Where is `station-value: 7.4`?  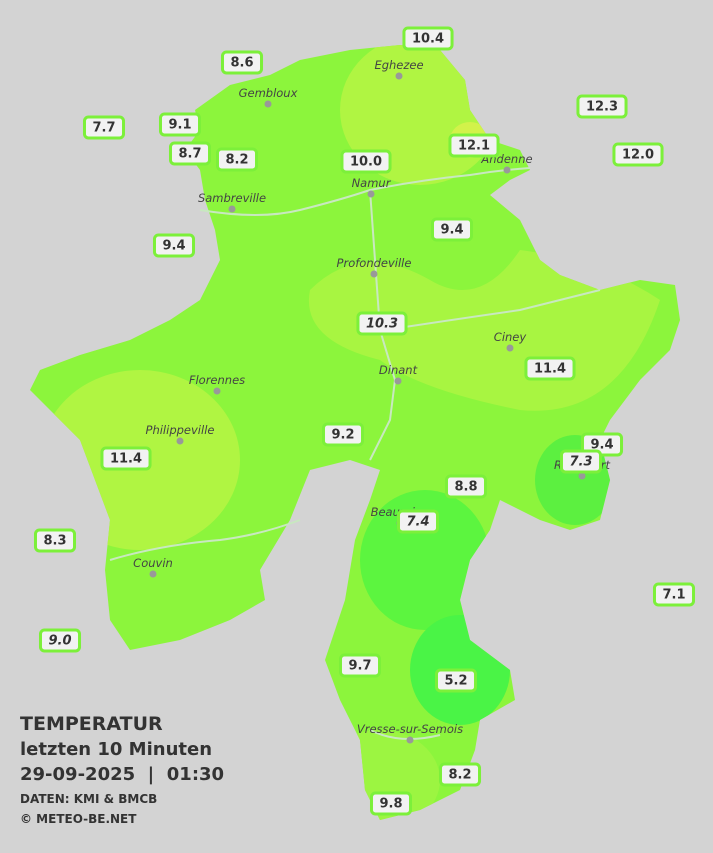
station-value: 7.4 is located at coordinates (417, 522).